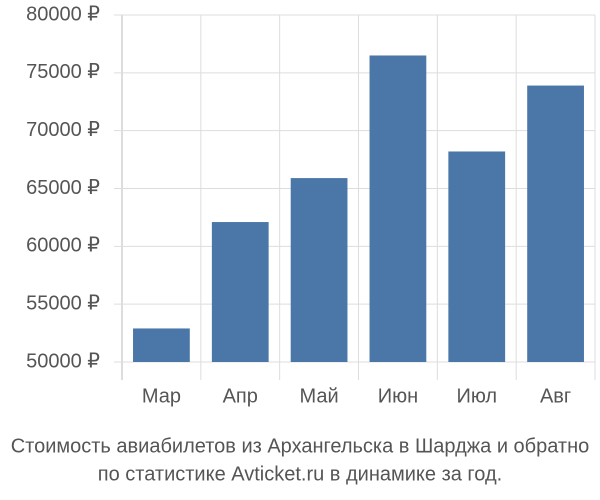 Image resolution: width=600 pixels, height=500 pixels. I want to click on x-tick-label: Июн, so click(398, 396).